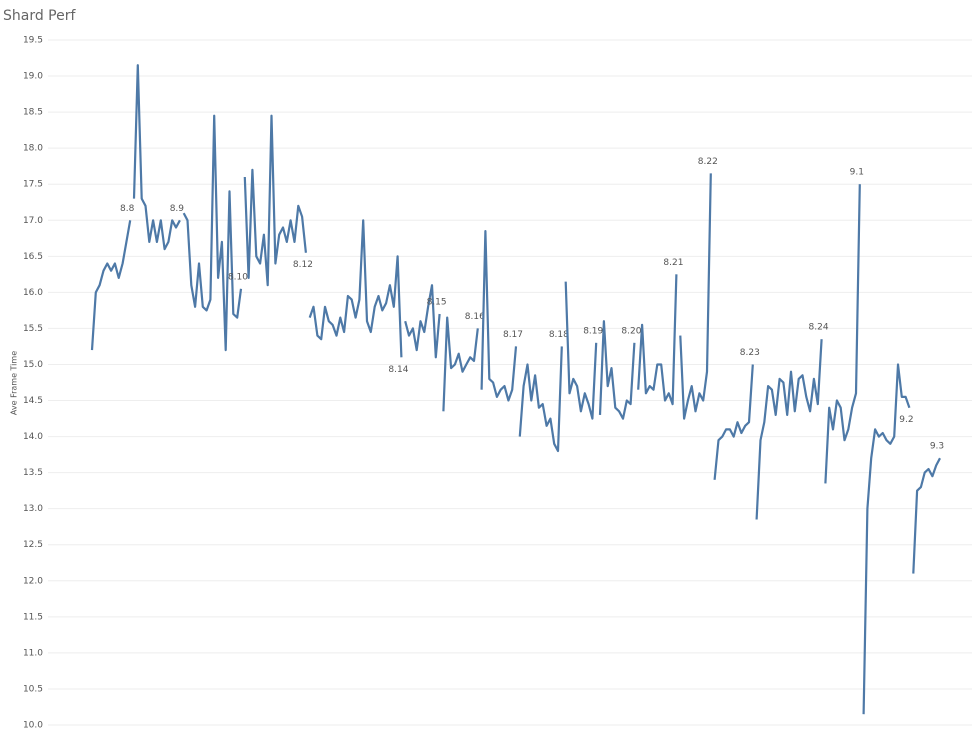  I want to click on version-label: 9.2, so click(906, 420).